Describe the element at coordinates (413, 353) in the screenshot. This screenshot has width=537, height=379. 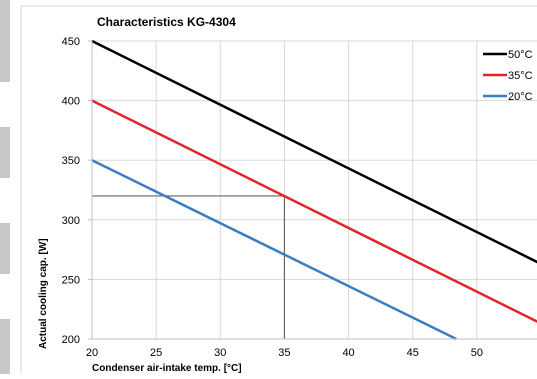
I see `x-tick-label: 45` at that location.